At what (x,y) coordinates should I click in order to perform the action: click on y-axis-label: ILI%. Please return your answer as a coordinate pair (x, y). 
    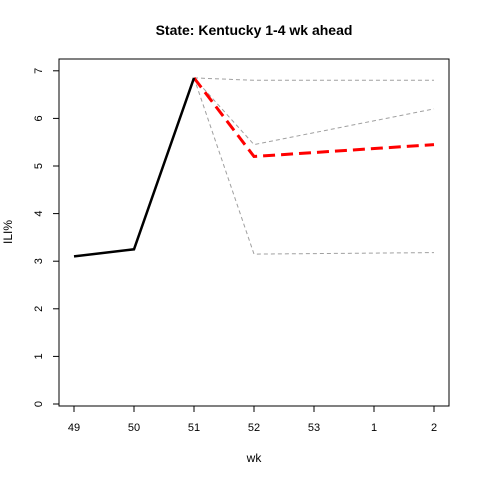
    Looking at the image, I should click on (8, 232).